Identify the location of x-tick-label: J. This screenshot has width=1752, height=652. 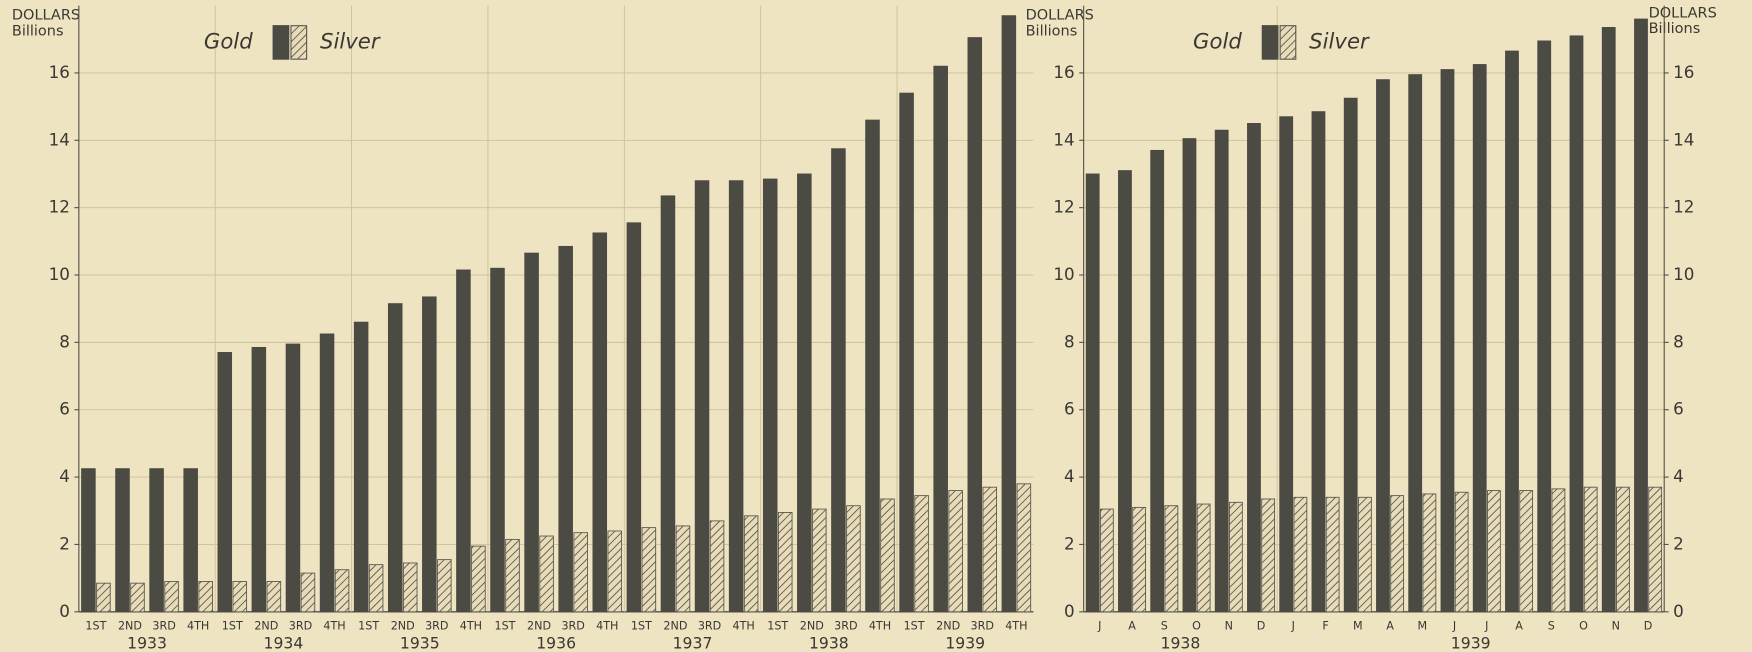
(1293, 625).